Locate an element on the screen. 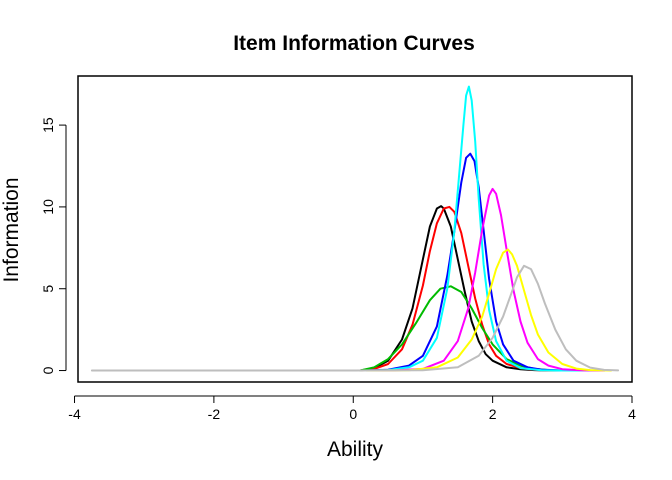 Image resolution: width=672 pixels, height=480 pixels. y-axis: 0 5 10 15 is located at coordinates (53, 245).